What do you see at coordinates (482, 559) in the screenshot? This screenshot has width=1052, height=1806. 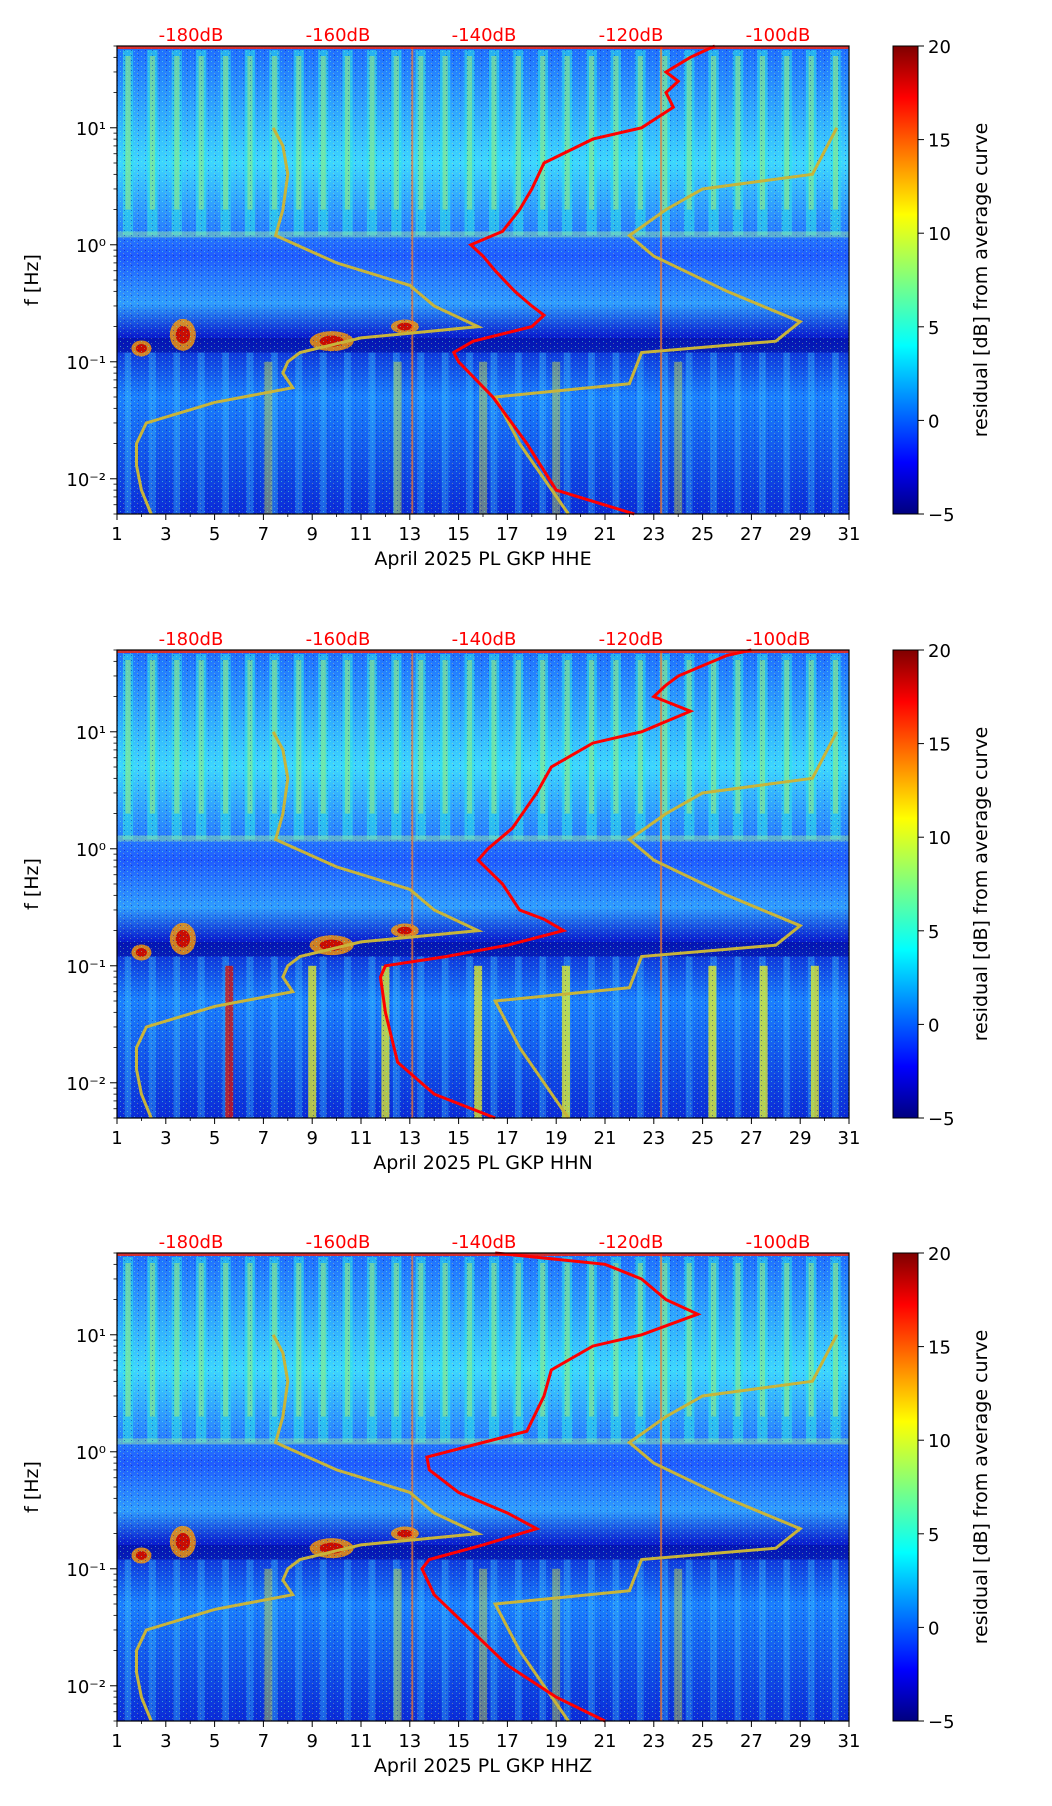 I see `x-axis-label: April 2025 PL GKP HHE` at bounding box center [482, 559].